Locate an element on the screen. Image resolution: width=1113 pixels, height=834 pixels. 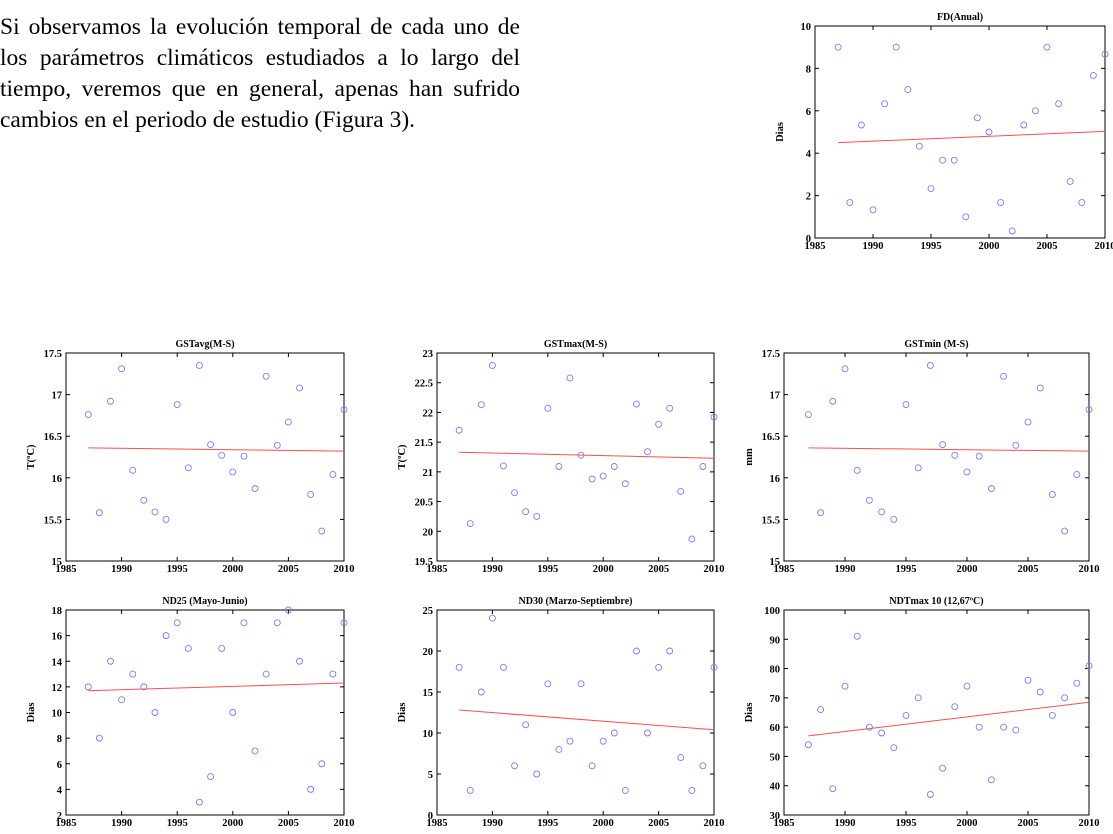
y-tick-label: 0 is located at coordinates (808, 239).